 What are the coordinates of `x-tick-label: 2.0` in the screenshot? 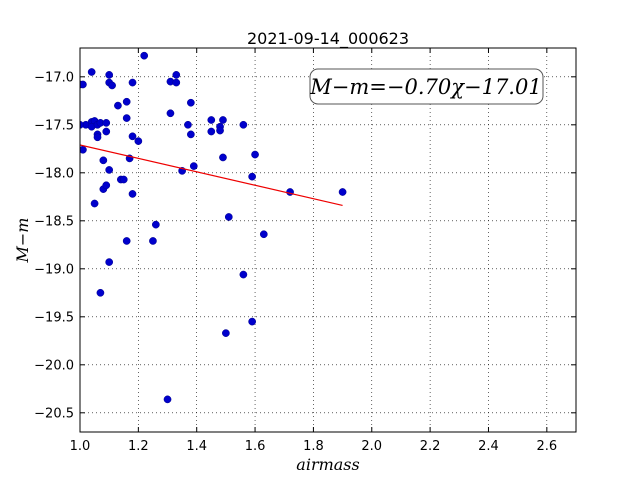 It's located at (371, 446).